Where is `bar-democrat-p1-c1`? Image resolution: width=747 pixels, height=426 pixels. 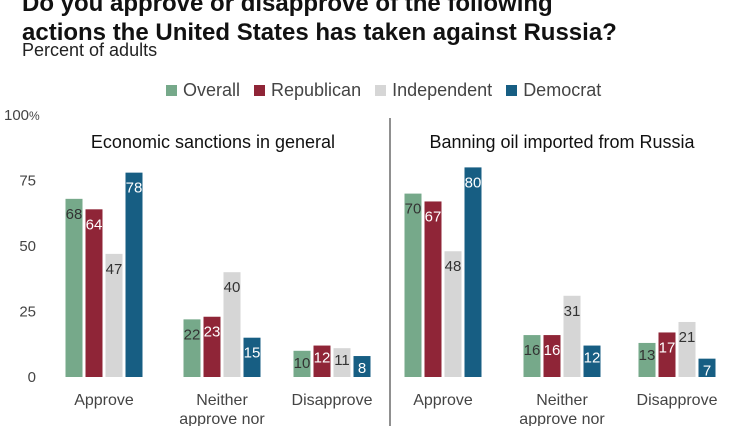 bar-democrat-p1-c1 is located at coordinates (134, 274).